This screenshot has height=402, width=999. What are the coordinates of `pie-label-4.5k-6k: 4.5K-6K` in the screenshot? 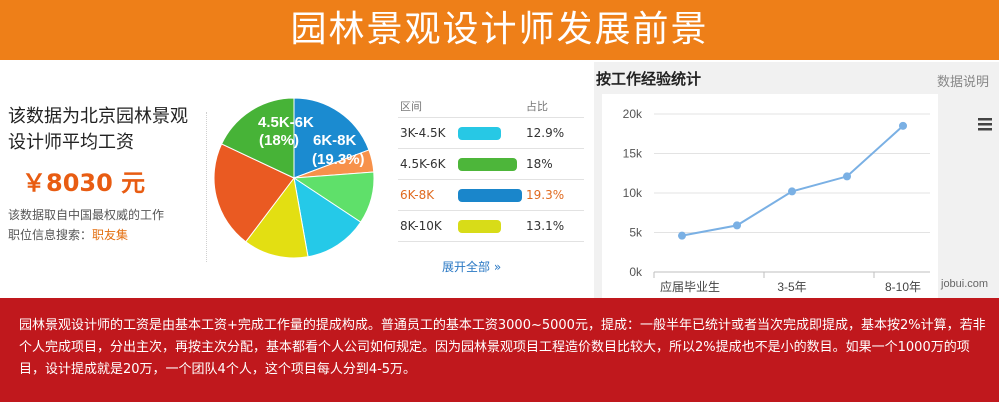 It's located at (286, 122).